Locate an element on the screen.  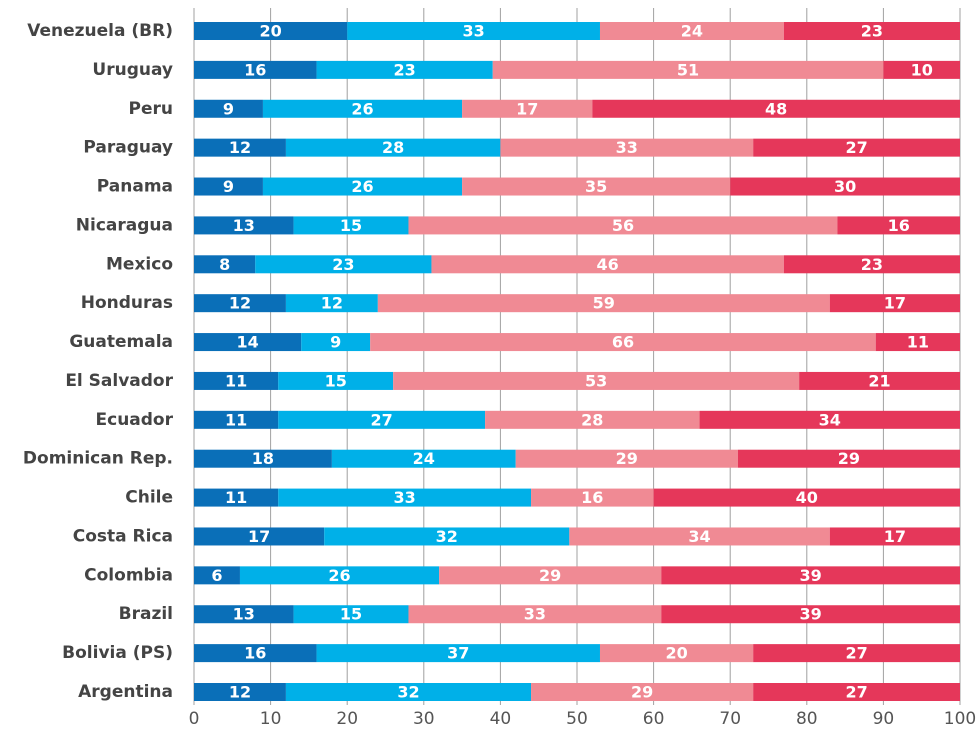
data-label: 30 is located at coordinates (845, 186).